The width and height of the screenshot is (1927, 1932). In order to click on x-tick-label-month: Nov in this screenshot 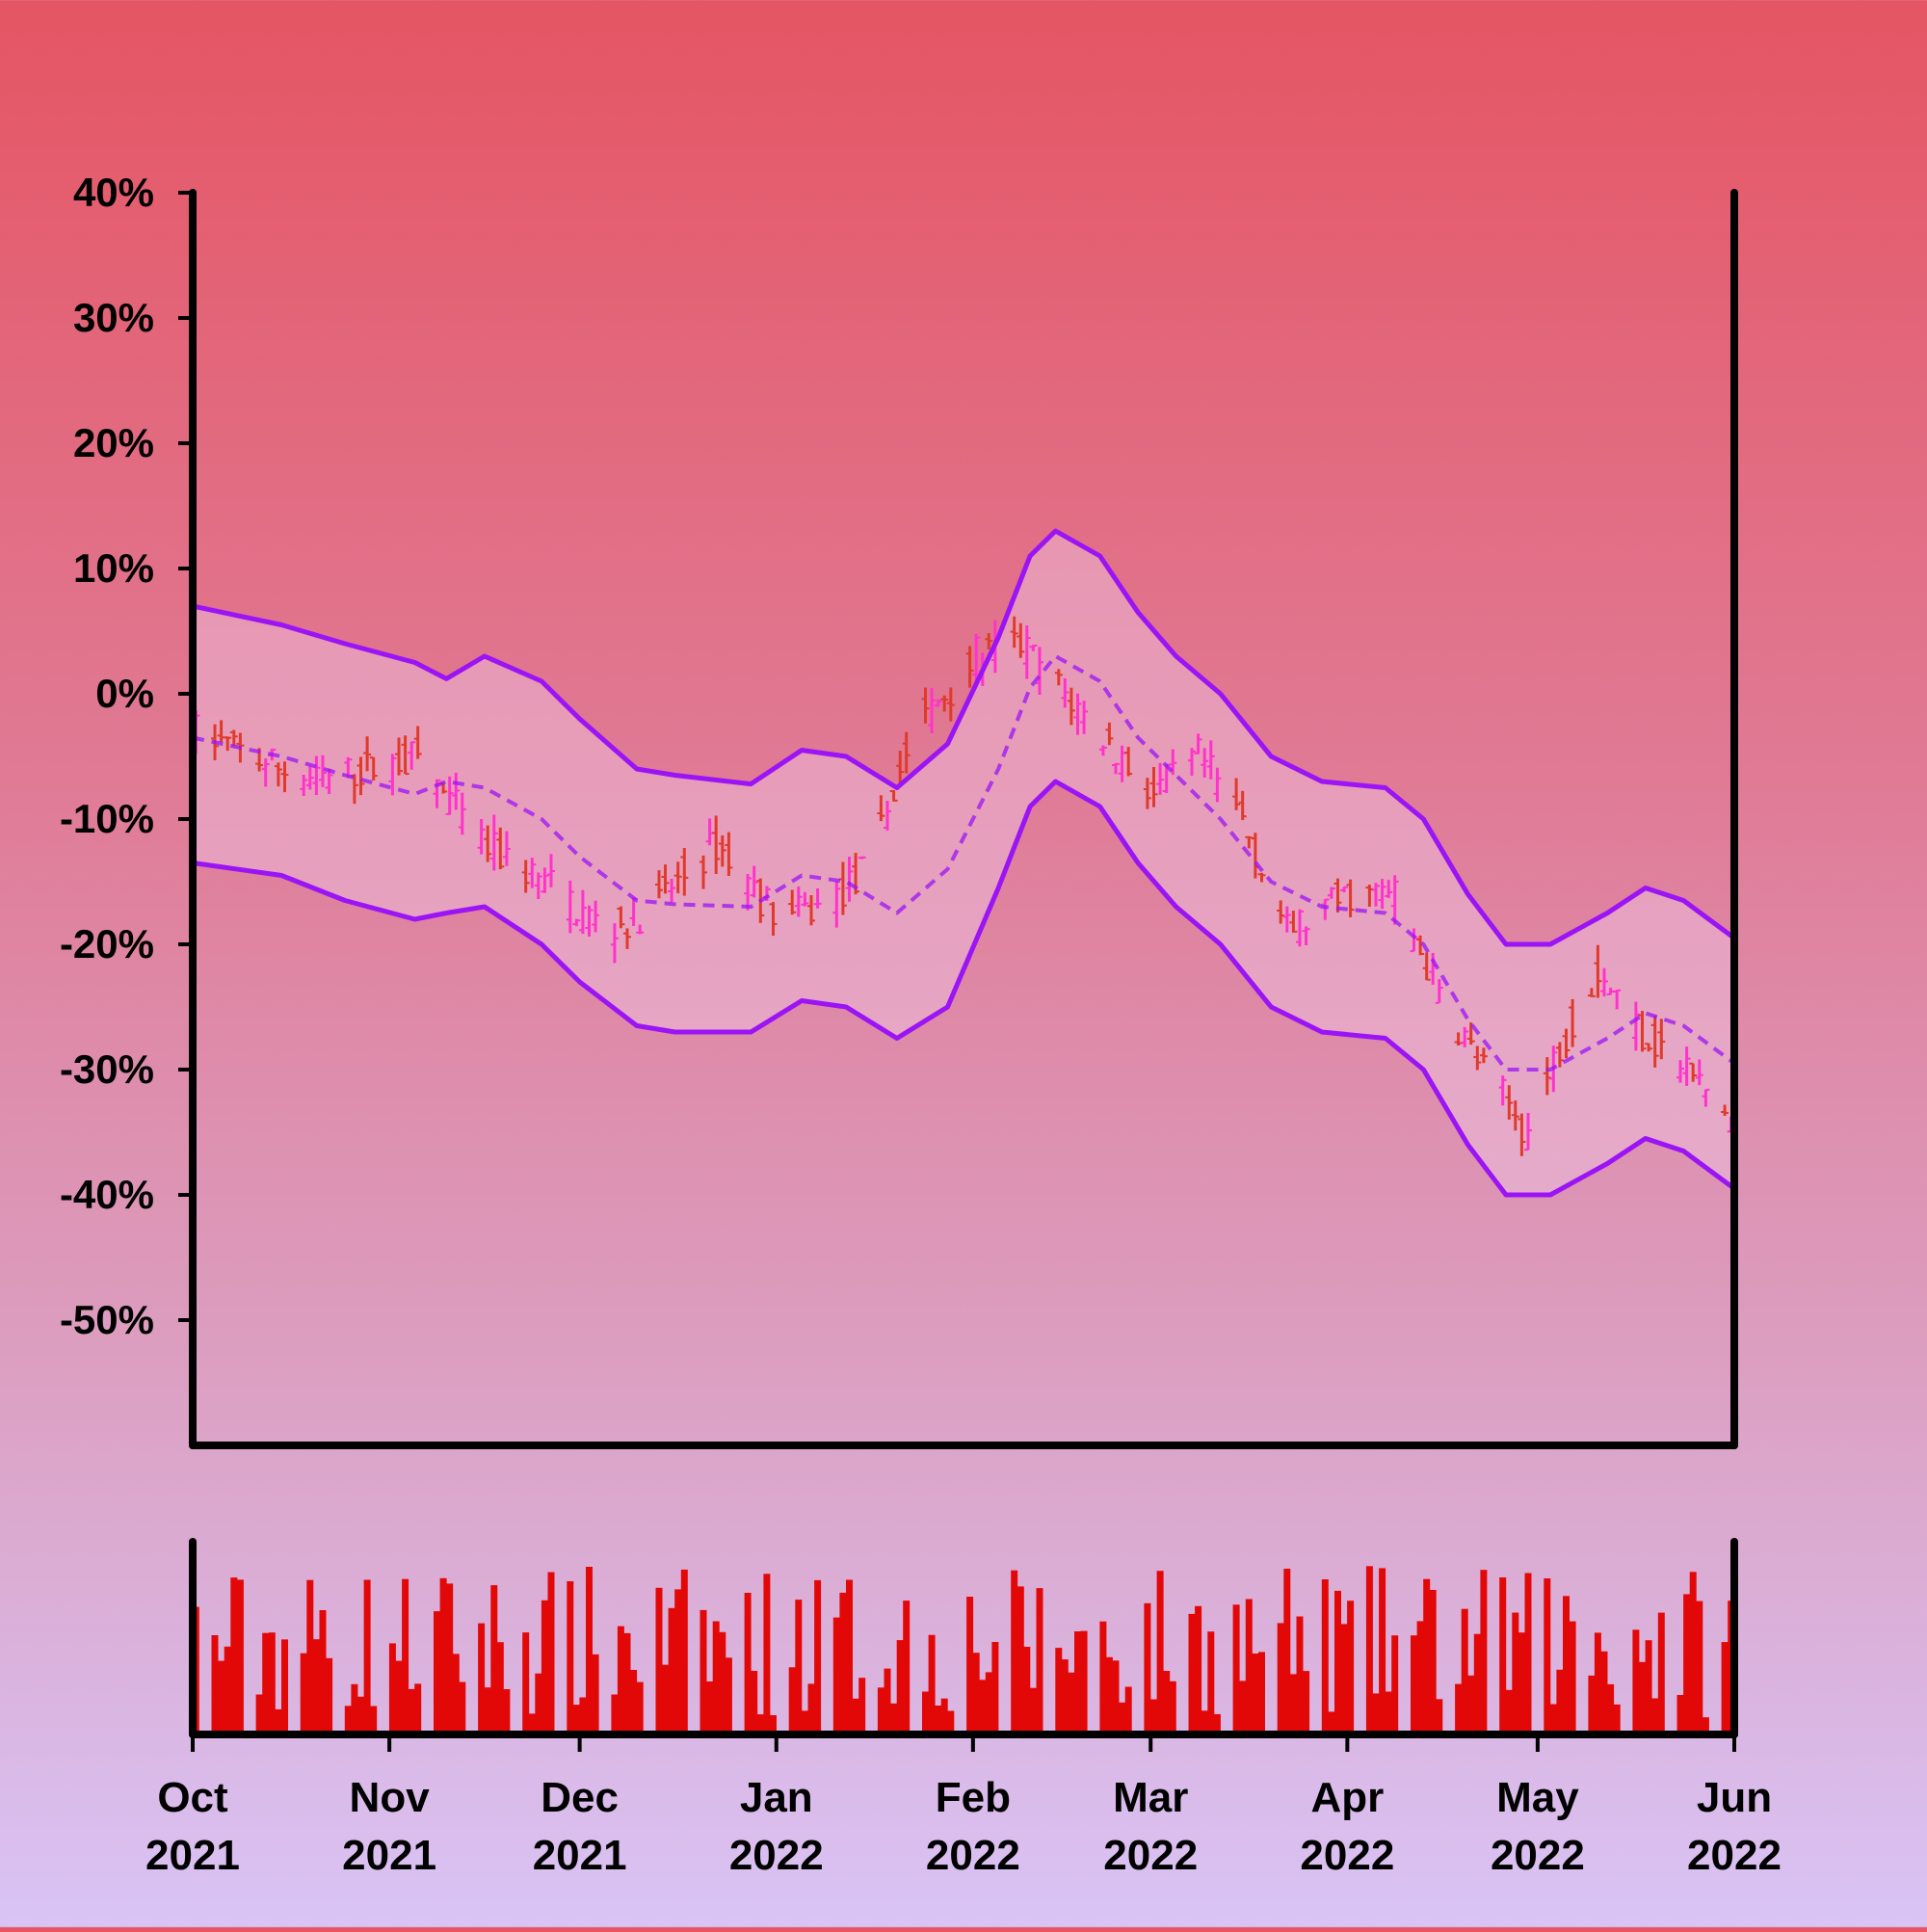, I will do `click(391, 1797)`.